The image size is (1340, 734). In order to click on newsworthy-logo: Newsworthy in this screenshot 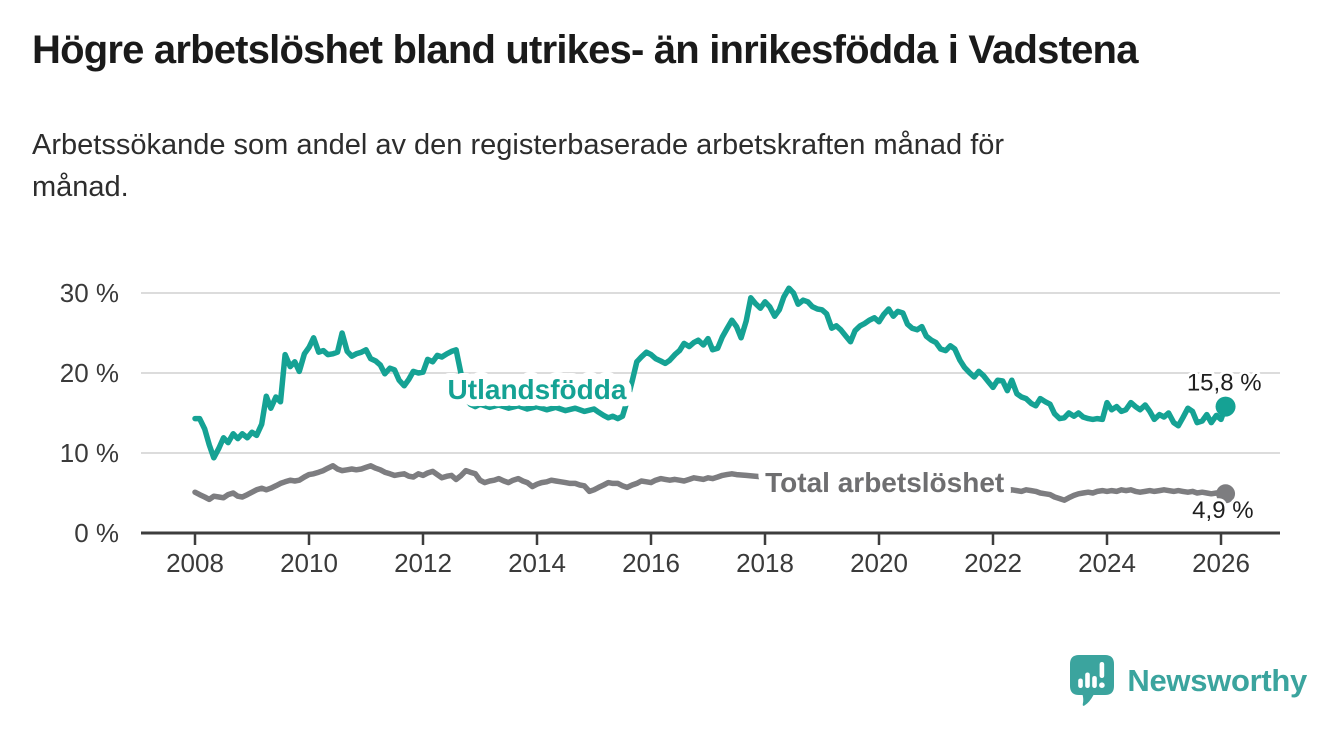, I will do `click(1188, 681)`.